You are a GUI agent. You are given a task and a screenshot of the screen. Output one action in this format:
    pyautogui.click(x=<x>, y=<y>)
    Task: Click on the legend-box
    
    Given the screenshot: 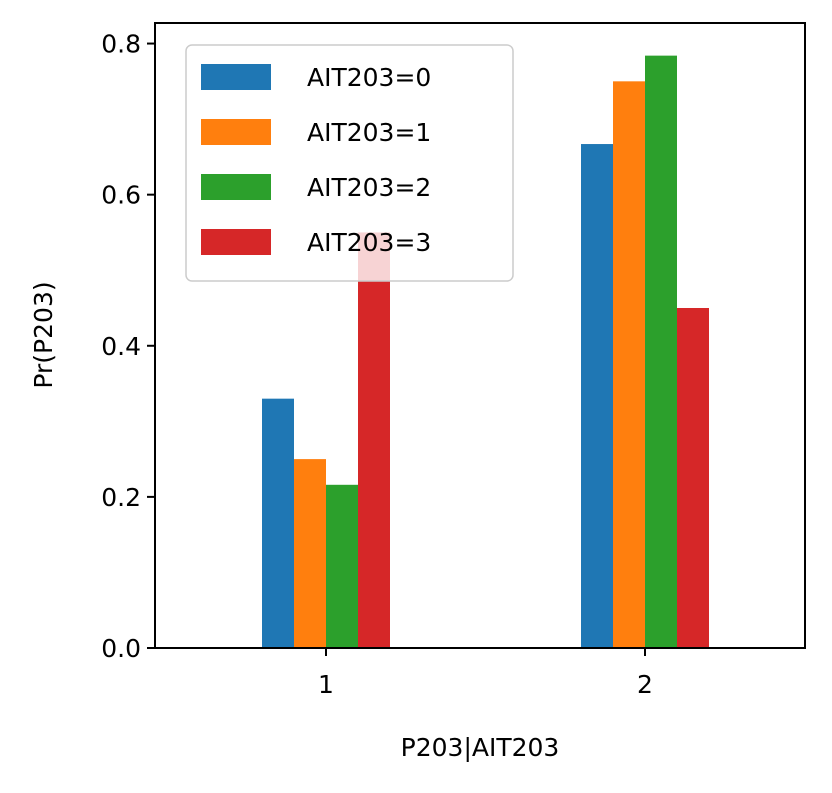 What is the action you would take?
    pyautogui.click(x=349, y=163)
    